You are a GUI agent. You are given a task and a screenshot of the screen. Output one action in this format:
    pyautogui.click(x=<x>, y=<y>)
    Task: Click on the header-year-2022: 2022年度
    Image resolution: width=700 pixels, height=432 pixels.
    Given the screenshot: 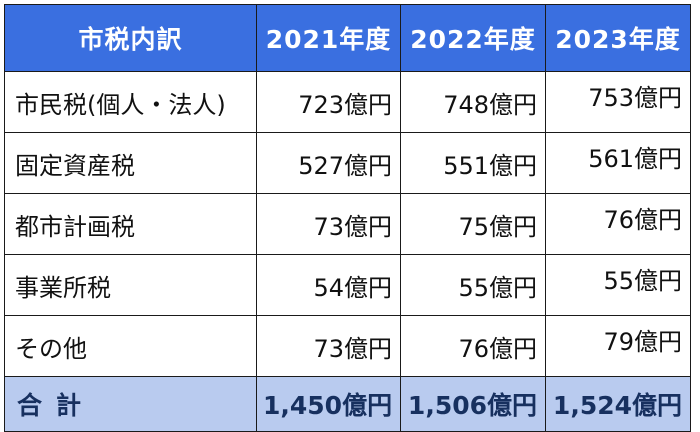 What is the action you would take?
    pyautogui.click(x=473, y=38)
    